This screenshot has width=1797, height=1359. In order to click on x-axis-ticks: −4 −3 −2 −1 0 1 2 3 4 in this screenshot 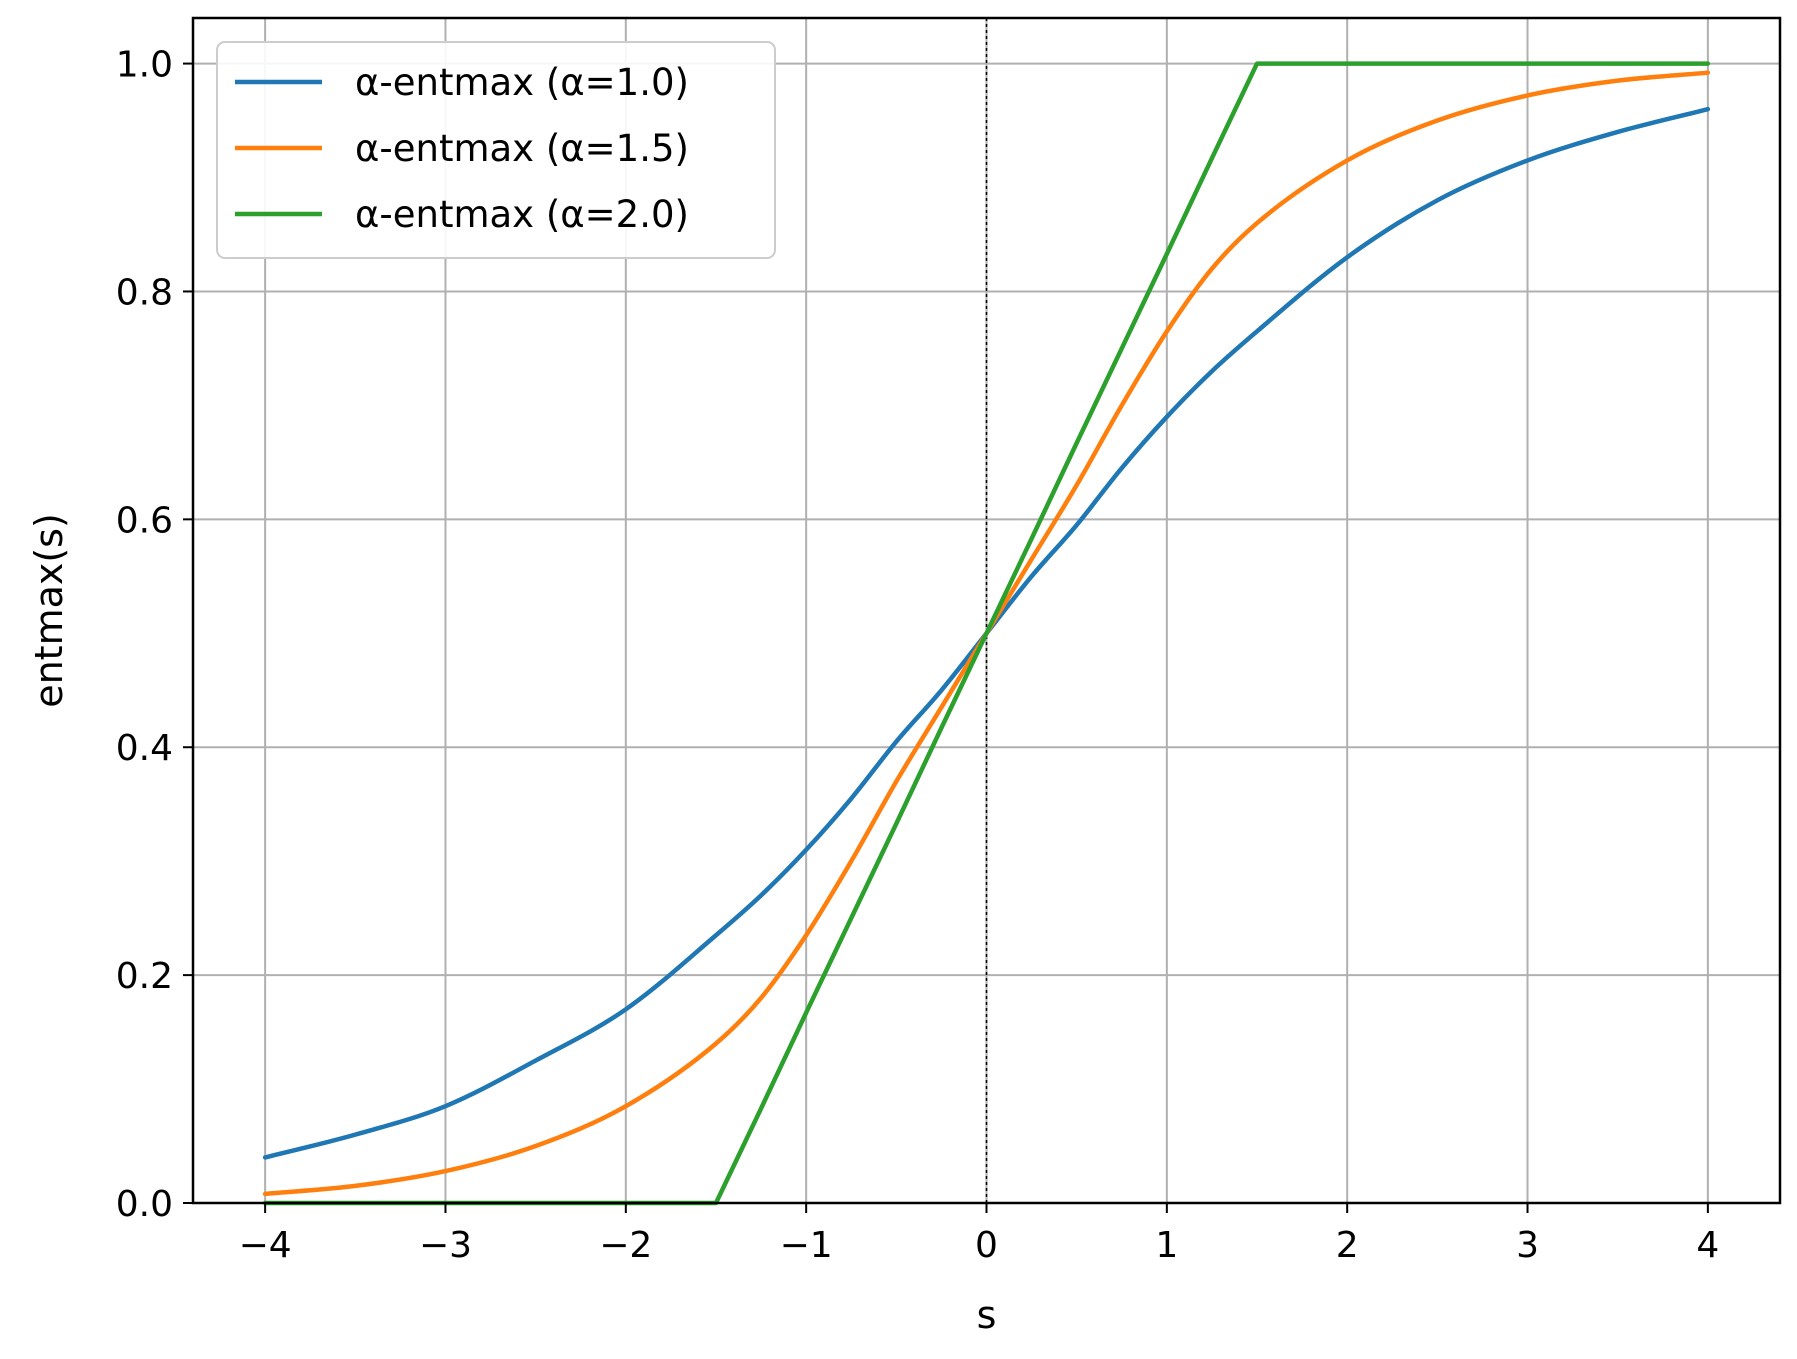, I will do `click(979, 1234)`.